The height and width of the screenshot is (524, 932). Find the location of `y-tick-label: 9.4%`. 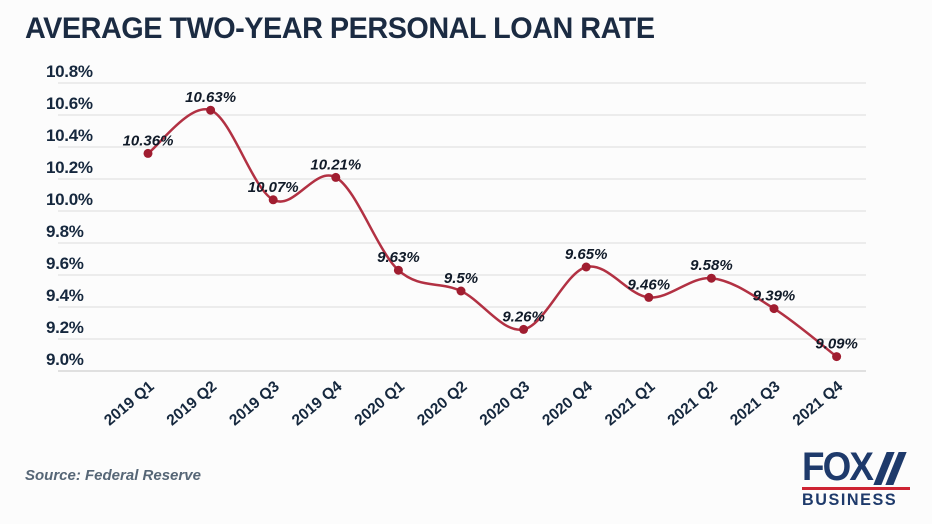

y-tick-label: 9.4% is located at coordinates (65, 295).